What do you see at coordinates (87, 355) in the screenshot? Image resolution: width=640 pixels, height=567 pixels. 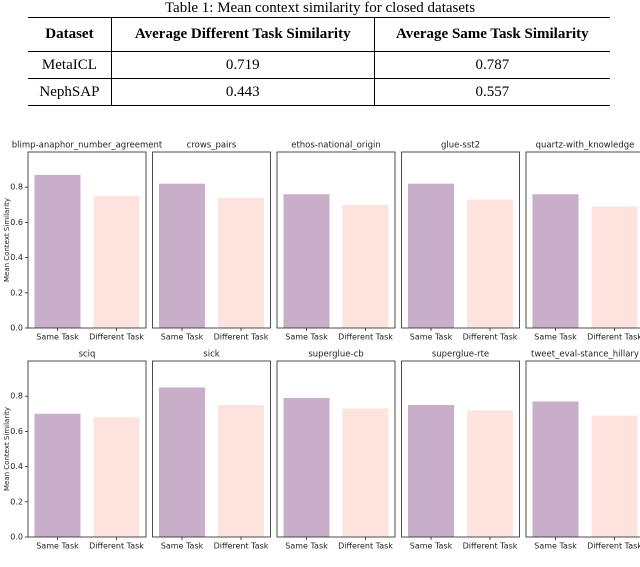 I see `chart-title: sciq` at bounding box center [87, 355].